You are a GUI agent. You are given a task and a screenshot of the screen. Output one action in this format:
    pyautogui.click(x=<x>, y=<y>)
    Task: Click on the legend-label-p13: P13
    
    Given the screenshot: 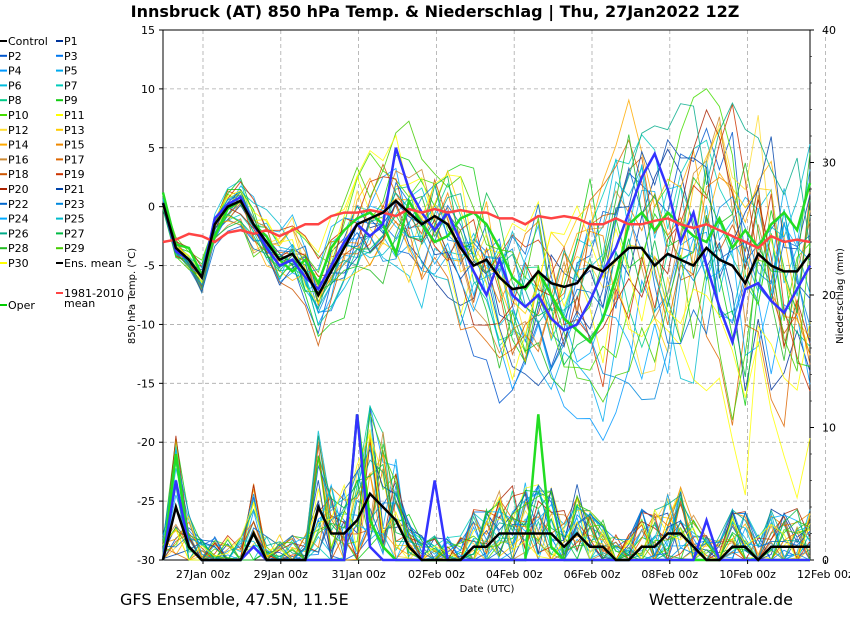 What is the action you would take?
    pyautogui.click(x=74, y=130)
    